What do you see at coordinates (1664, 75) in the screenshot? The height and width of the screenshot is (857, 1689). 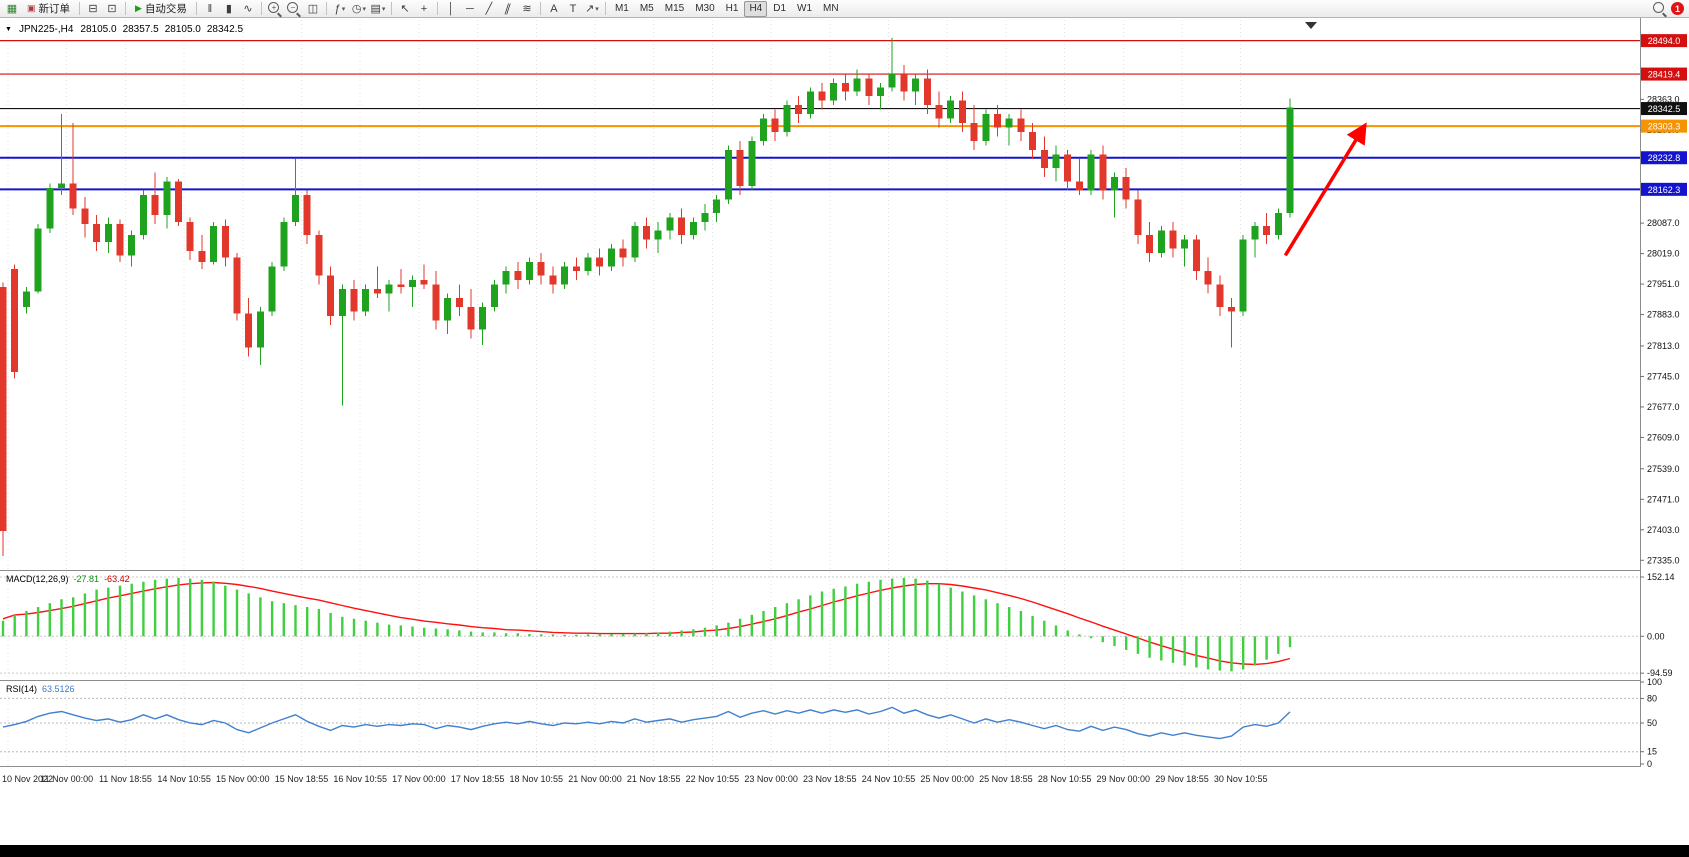 I see `price-badge-value: 28419.4` at bounding box center [1664, 75].